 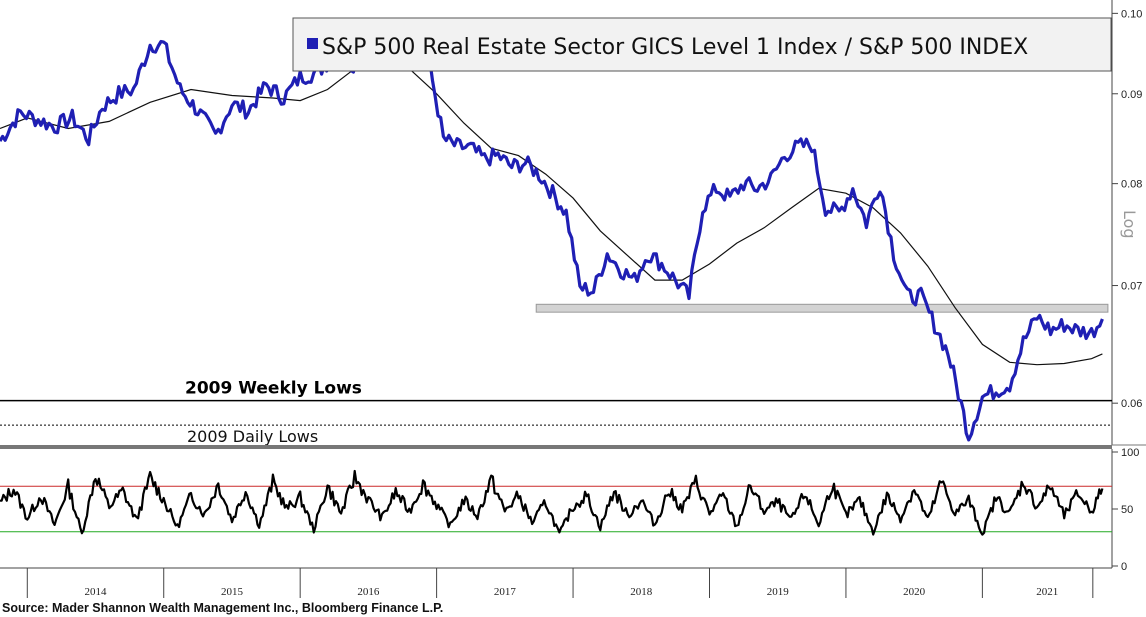 I want to click on rsi-y-tick-label: 50, so click(x=1127, y=510).